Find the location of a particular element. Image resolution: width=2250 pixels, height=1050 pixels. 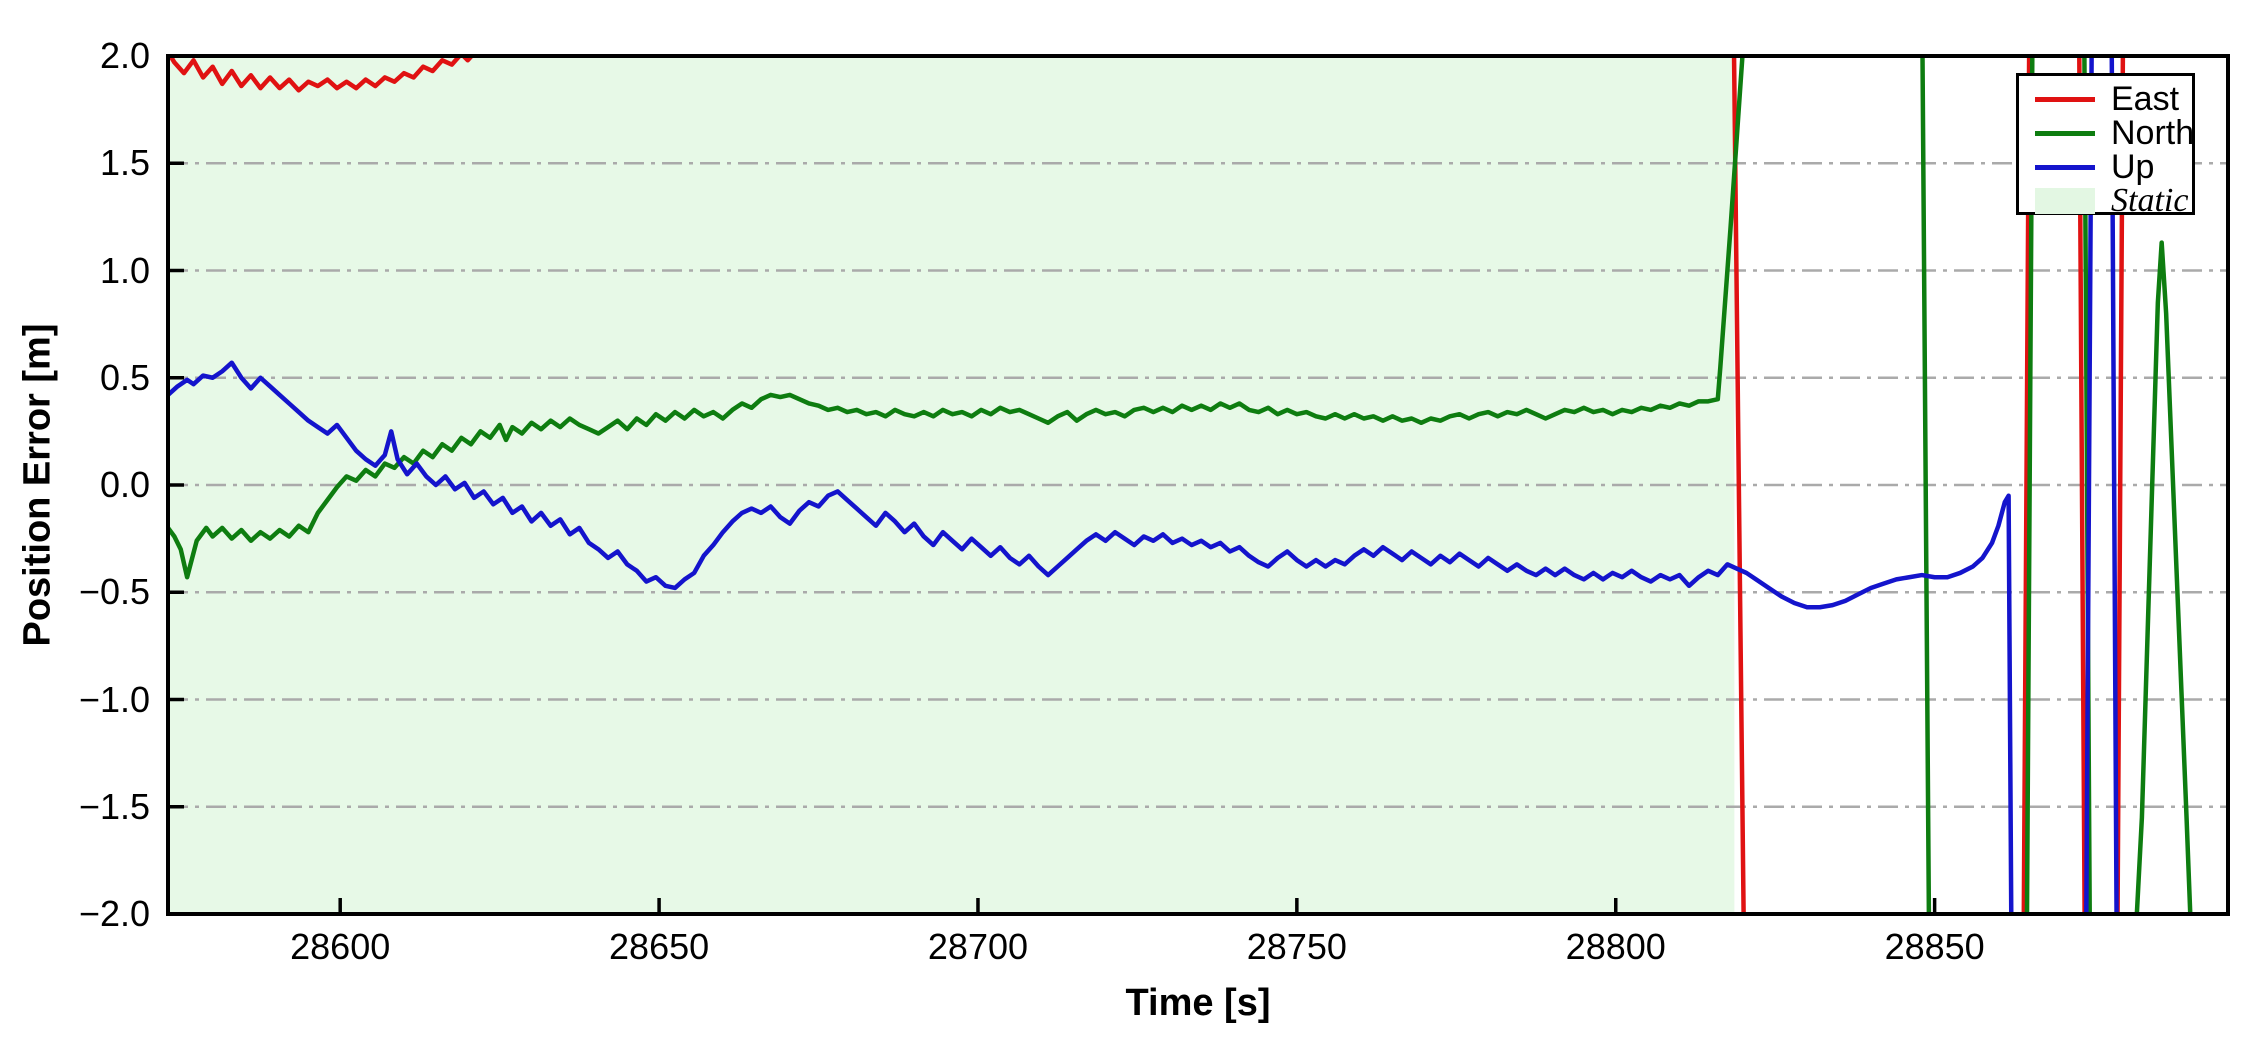

x-tick-label: 28750 is located at coordinates (1296, 946).